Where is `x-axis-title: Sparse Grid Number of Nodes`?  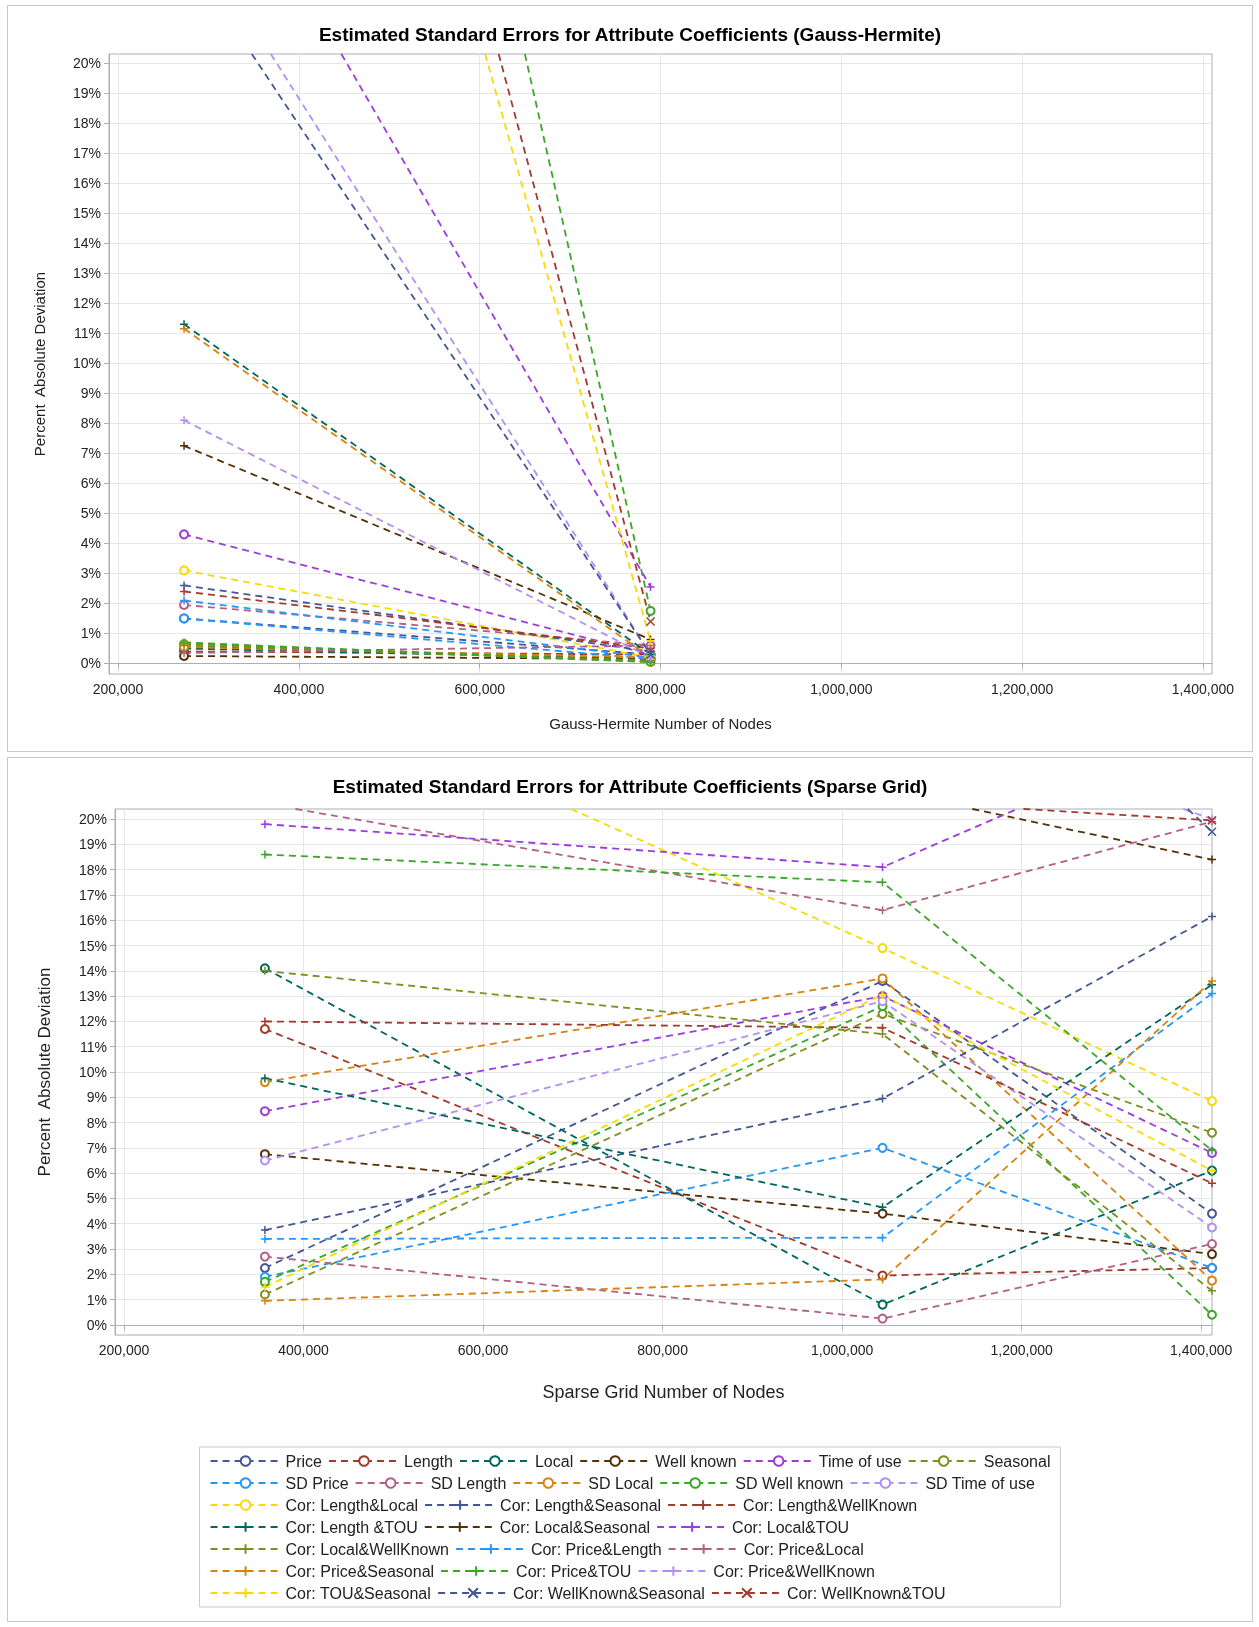
x-axis-title: Sparse Grid Number of Nodes is located at coordinates (663, 1392).